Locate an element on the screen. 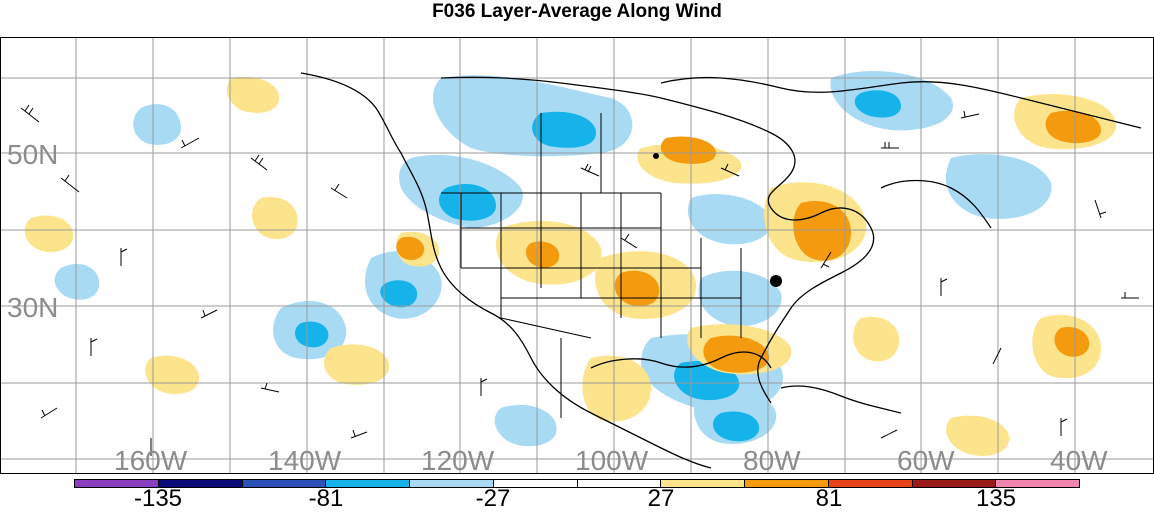  colorbar-label: -135 is located at coordinates (158, 498).